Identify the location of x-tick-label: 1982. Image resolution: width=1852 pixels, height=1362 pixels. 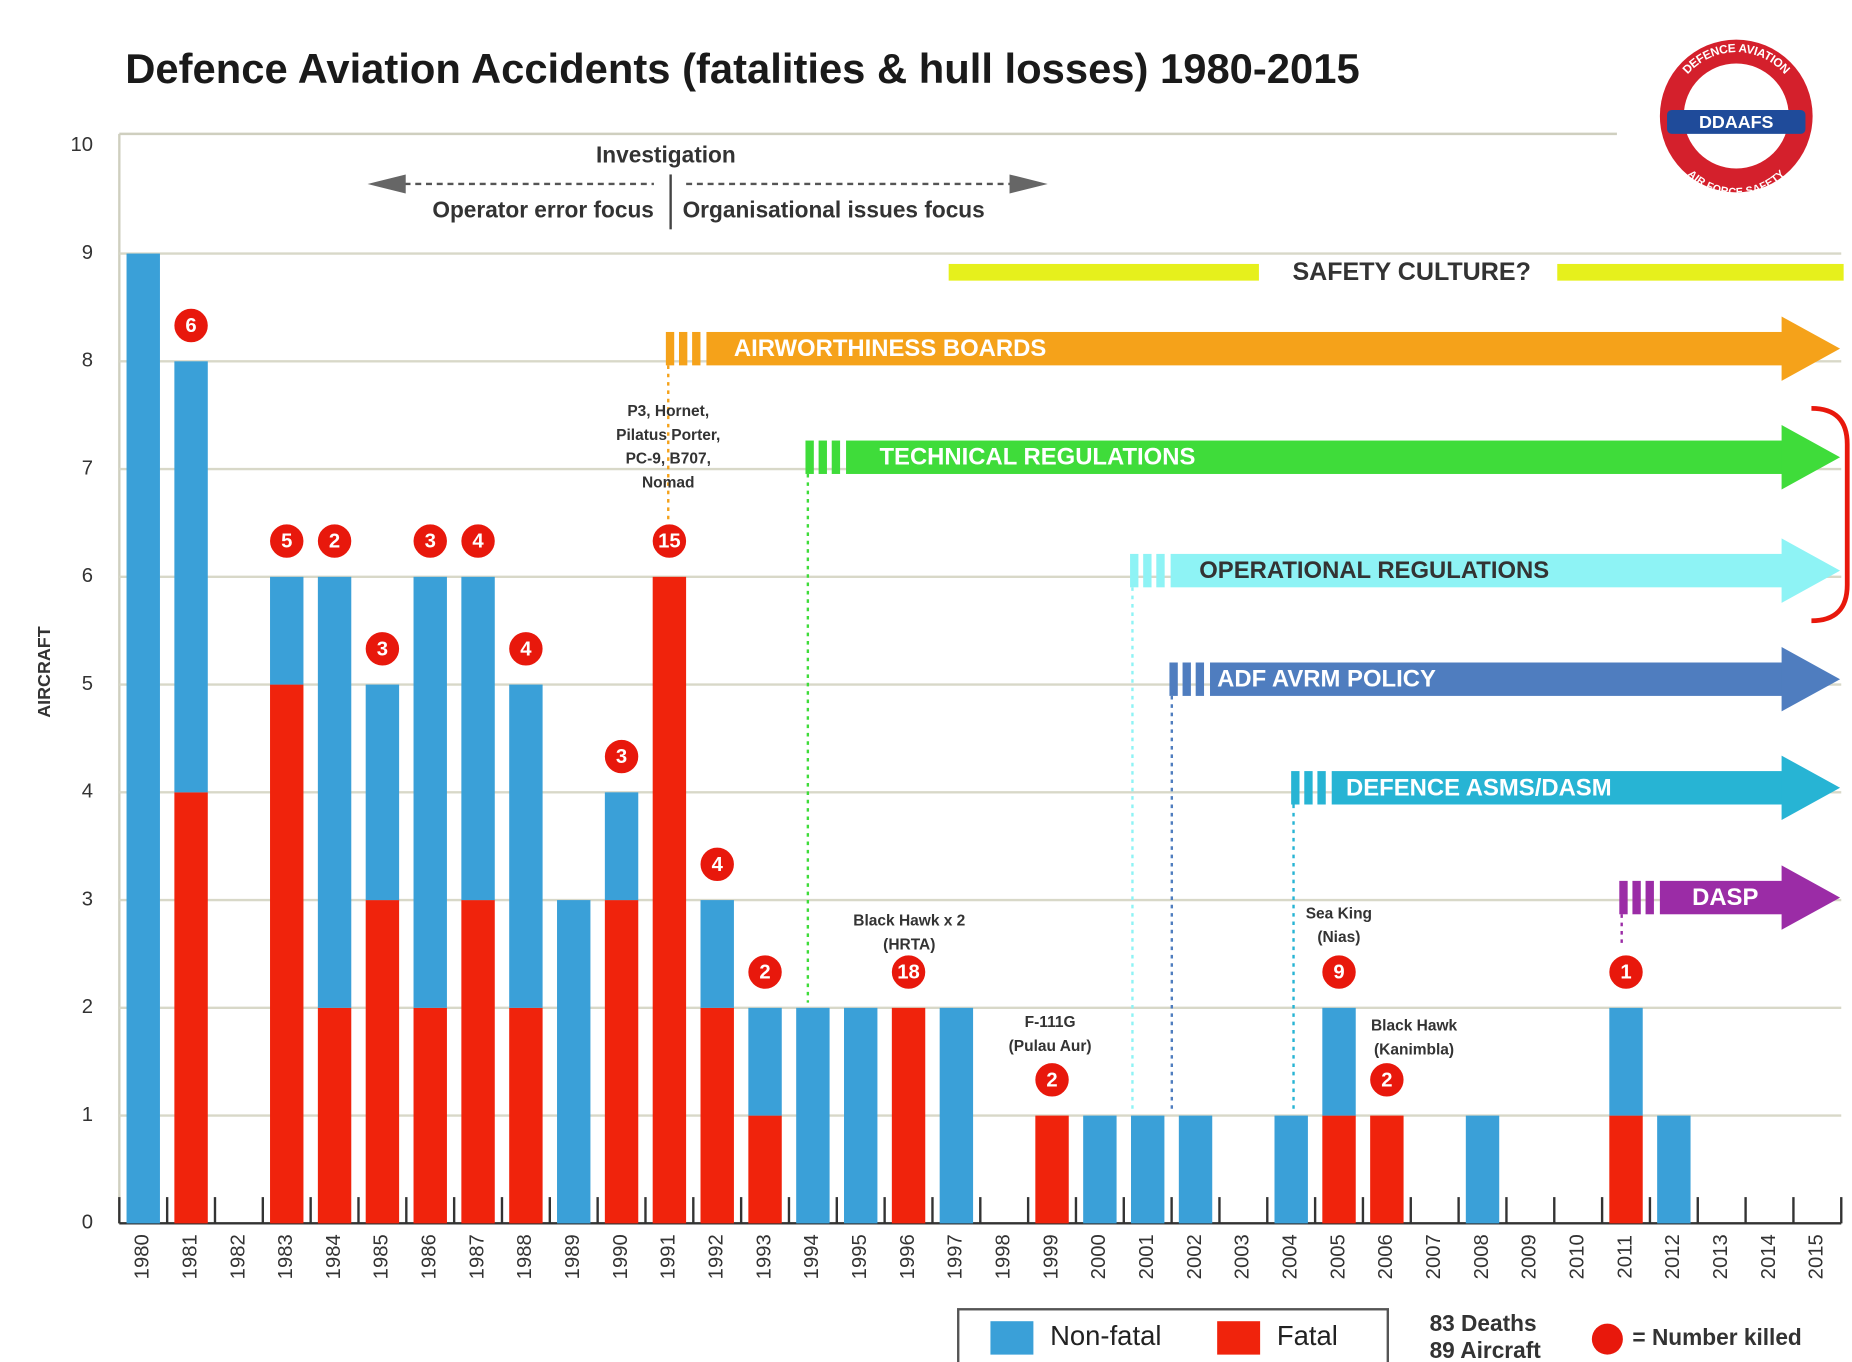
(238, 1256).